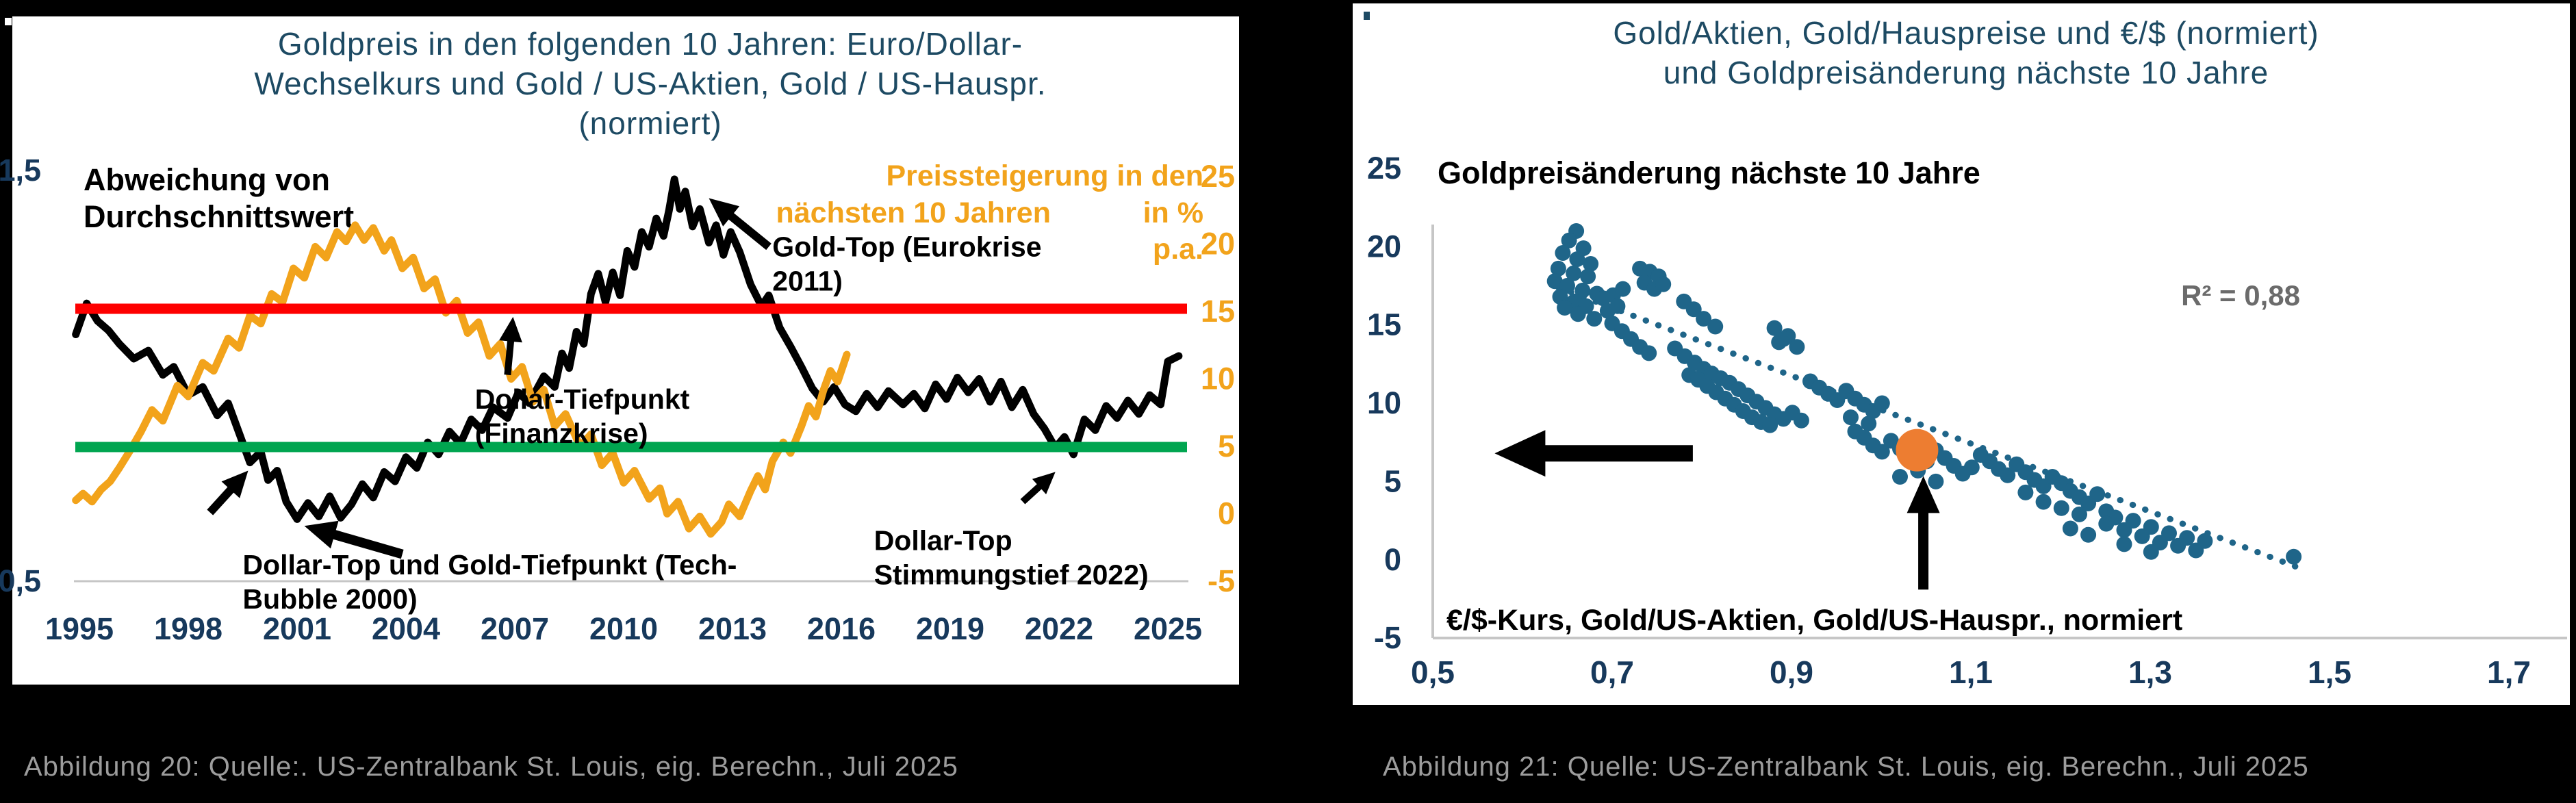 The height and width of the screenshot is (803, 2576). What do you see at coordinates (2329, 672) in the screenshot?
I see `x-axis-tick-label: 1,5` at bounding box center [2329, 672].